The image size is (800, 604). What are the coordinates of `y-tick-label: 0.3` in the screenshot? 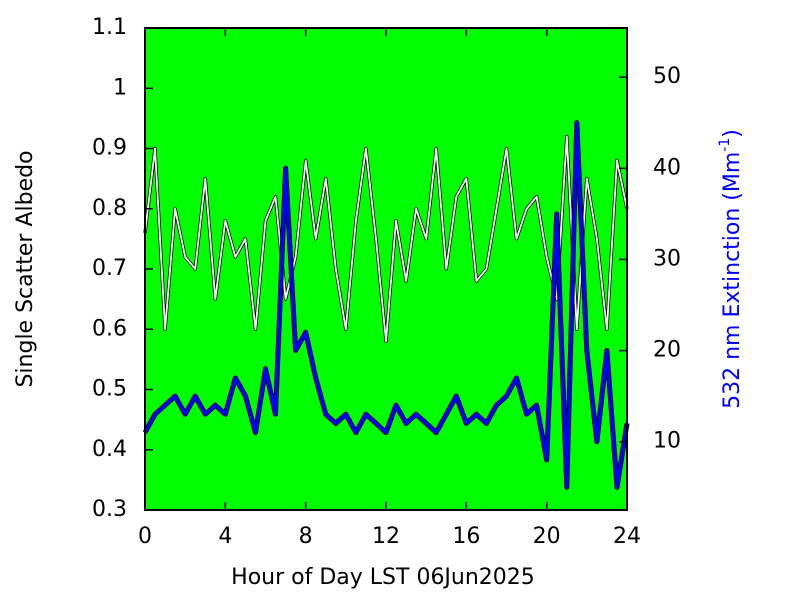 It's located at (109, 509).